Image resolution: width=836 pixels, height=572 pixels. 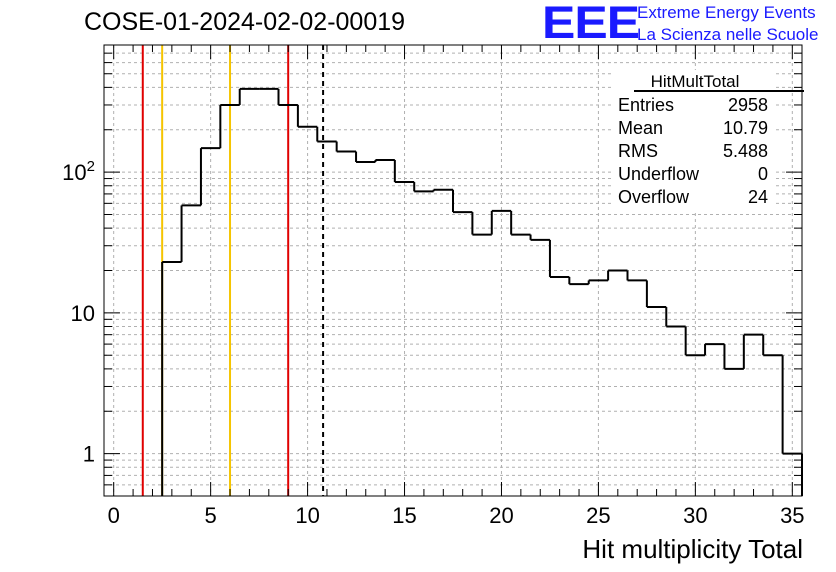 What do you see at coordinates (307, 515) in the screenshot?
I see `x-tick-label: 10` at bounding box center [307, 515].